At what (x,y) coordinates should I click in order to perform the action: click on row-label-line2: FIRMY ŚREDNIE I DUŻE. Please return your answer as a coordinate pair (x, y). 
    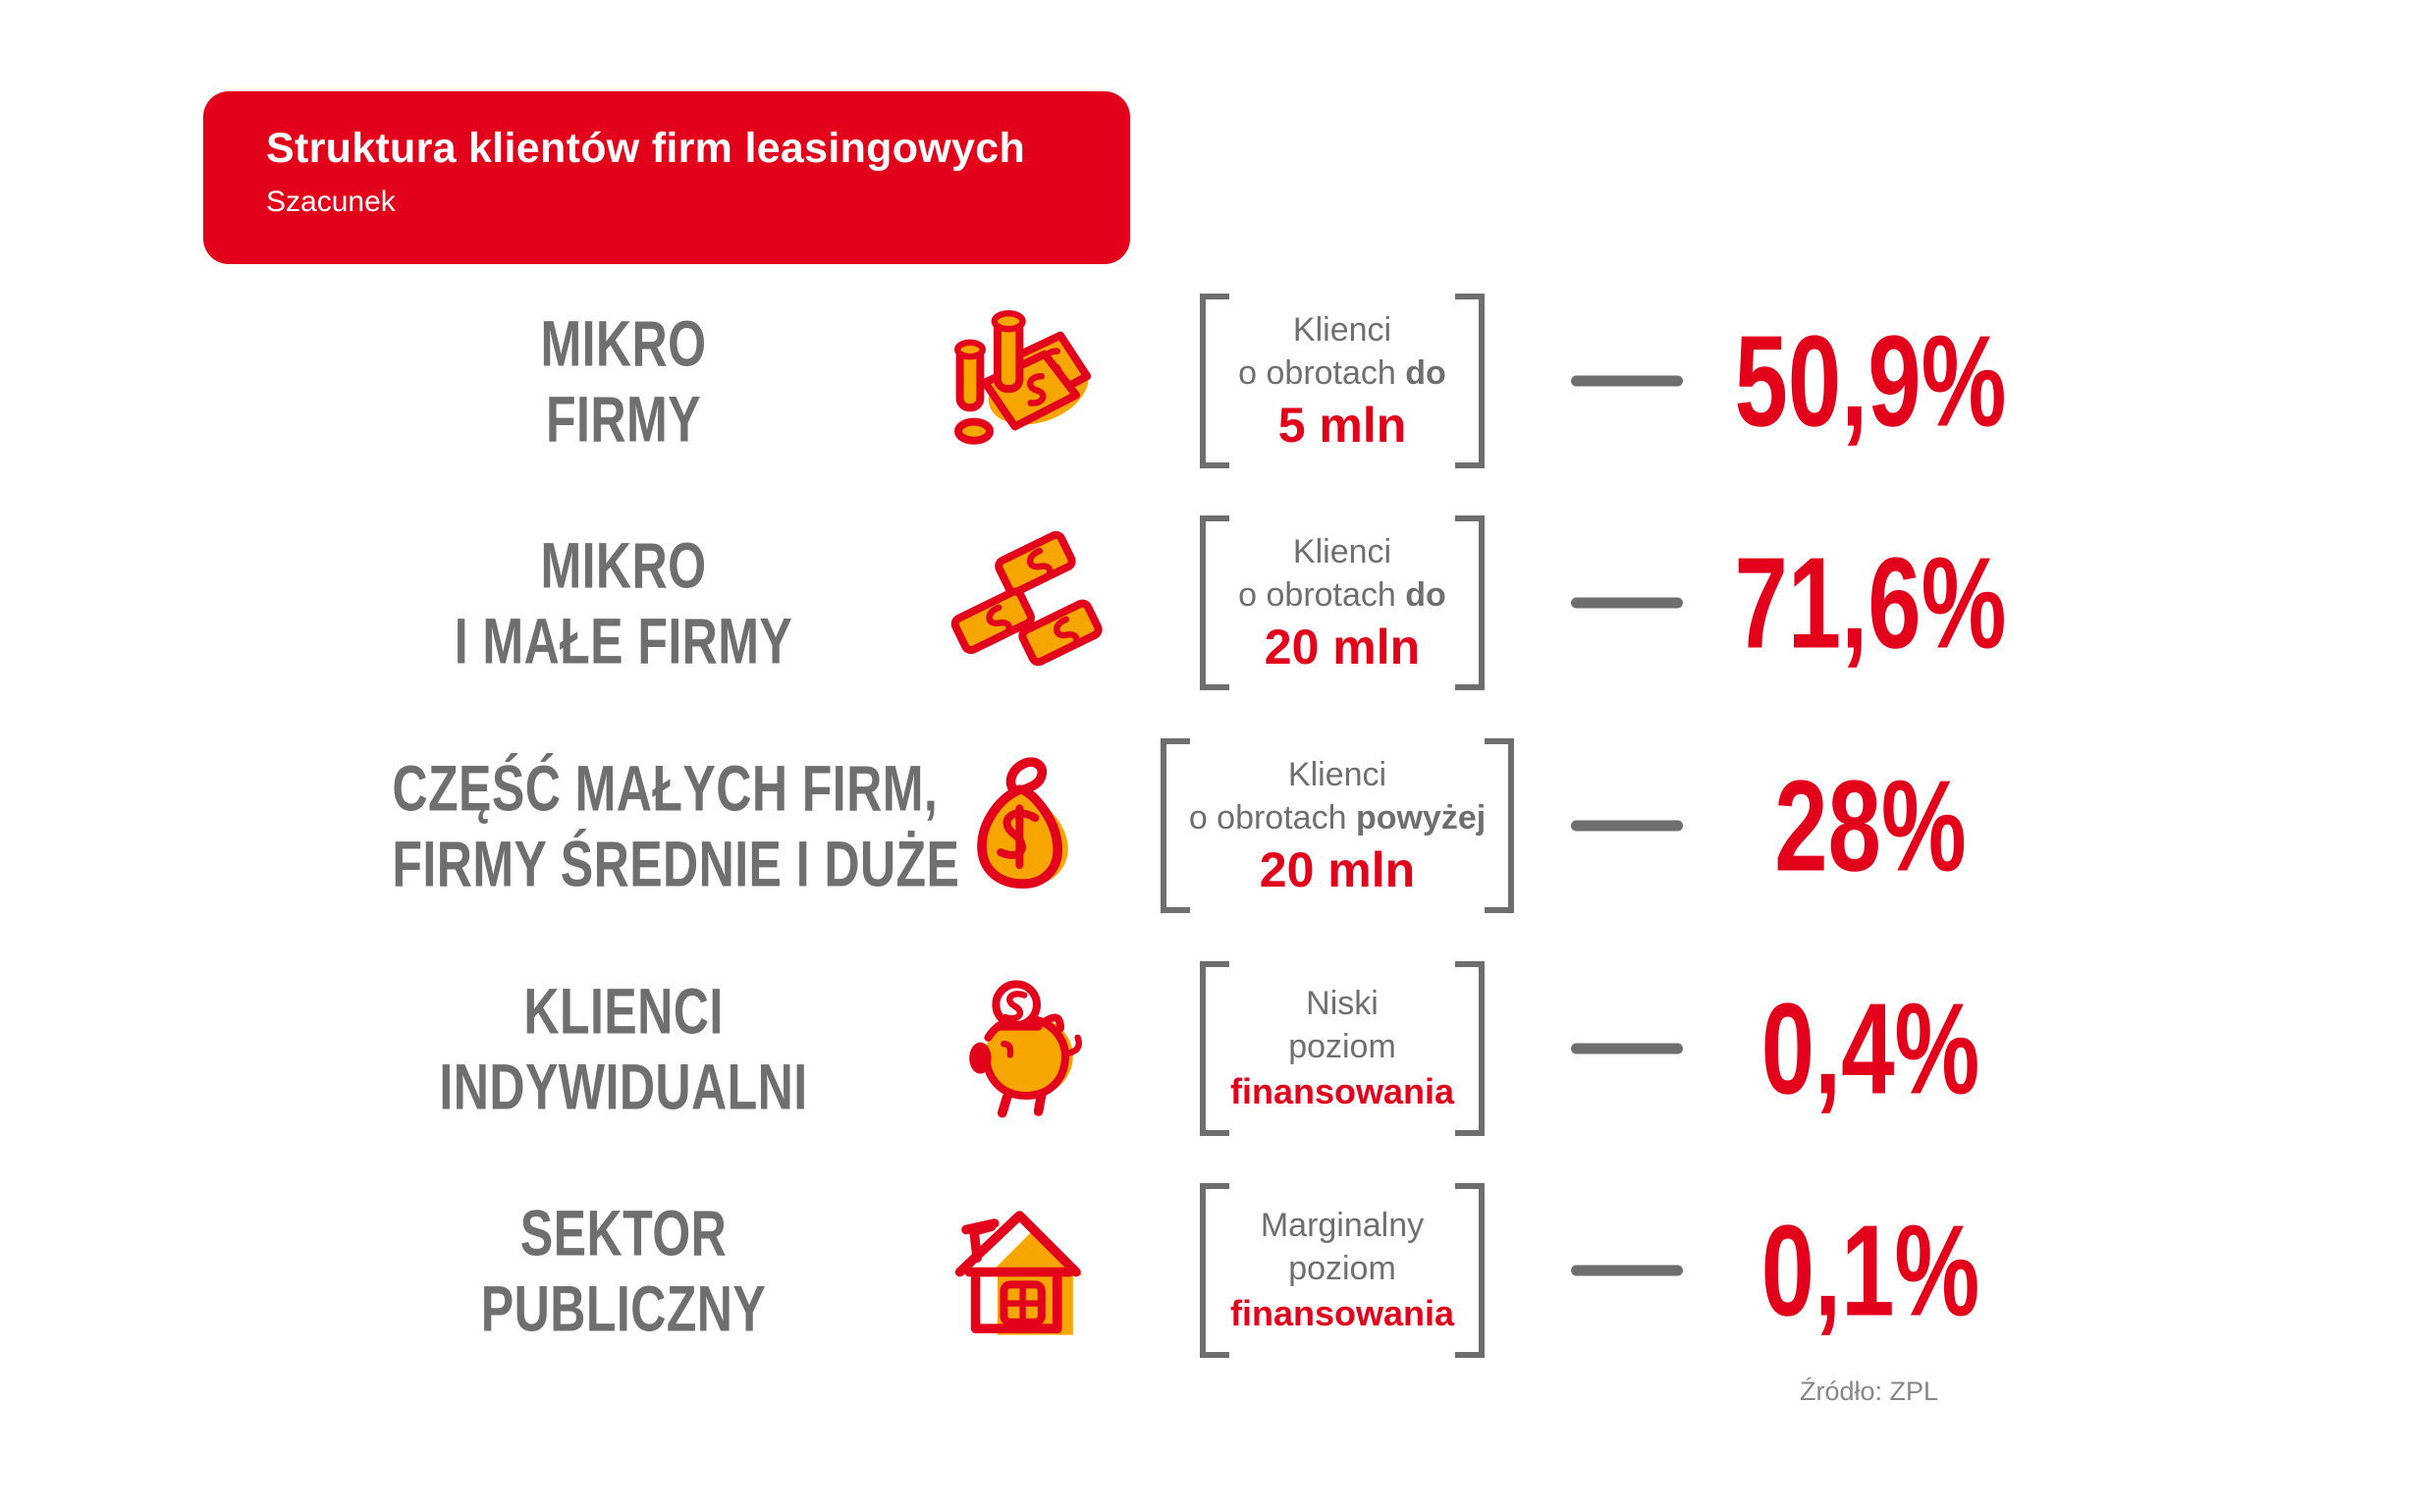
    Looking at the image, I should click on (676, 863).